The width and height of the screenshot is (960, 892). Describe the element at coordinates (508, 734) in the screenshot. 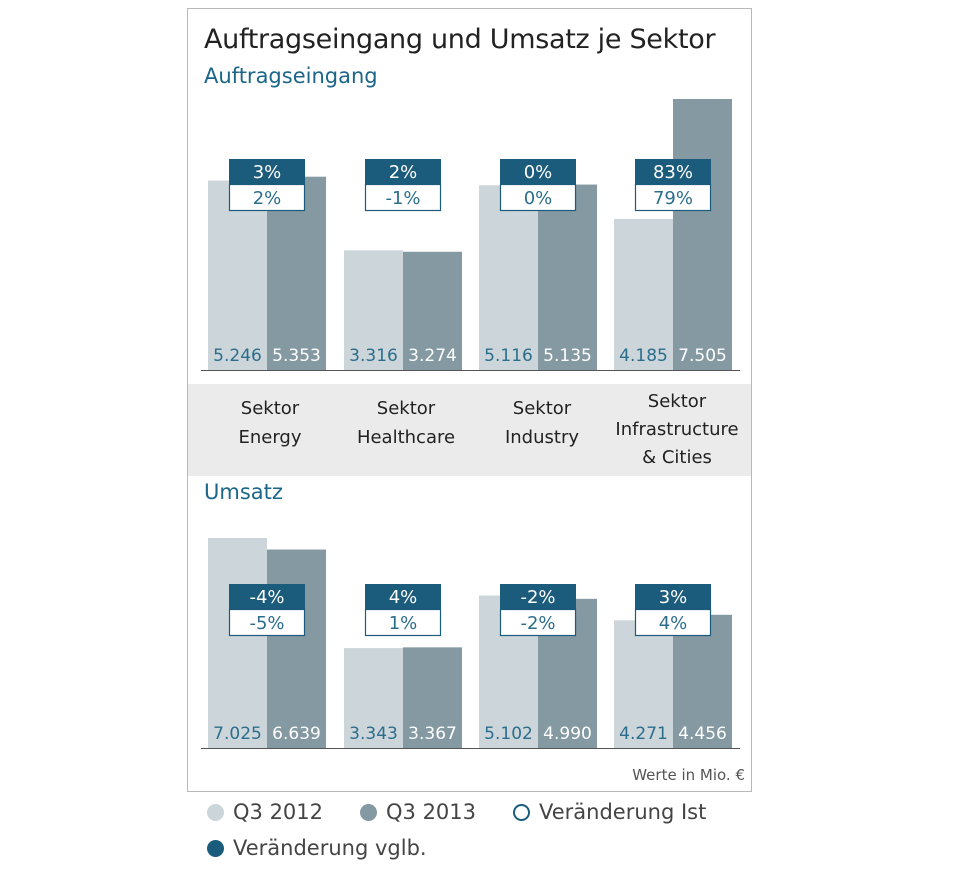

I see `revenue-value-label-industry-q3-2012: 5.102` at that location.